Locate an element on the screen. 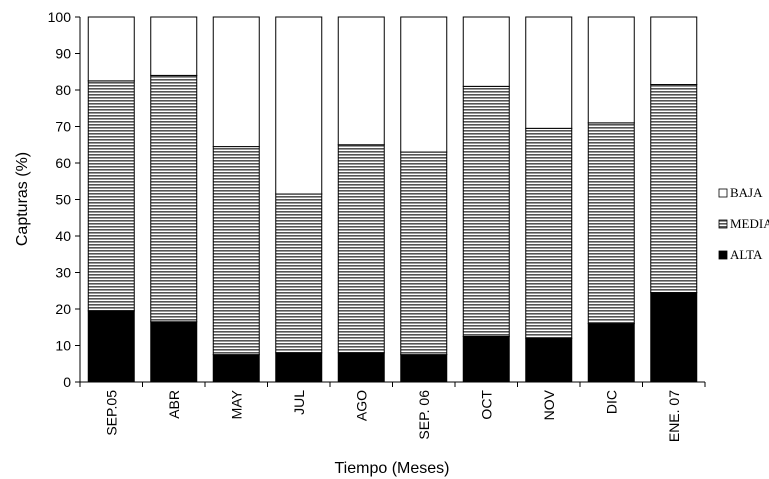  legend-label-baja: BAJA is located at coordinates (746, 192).